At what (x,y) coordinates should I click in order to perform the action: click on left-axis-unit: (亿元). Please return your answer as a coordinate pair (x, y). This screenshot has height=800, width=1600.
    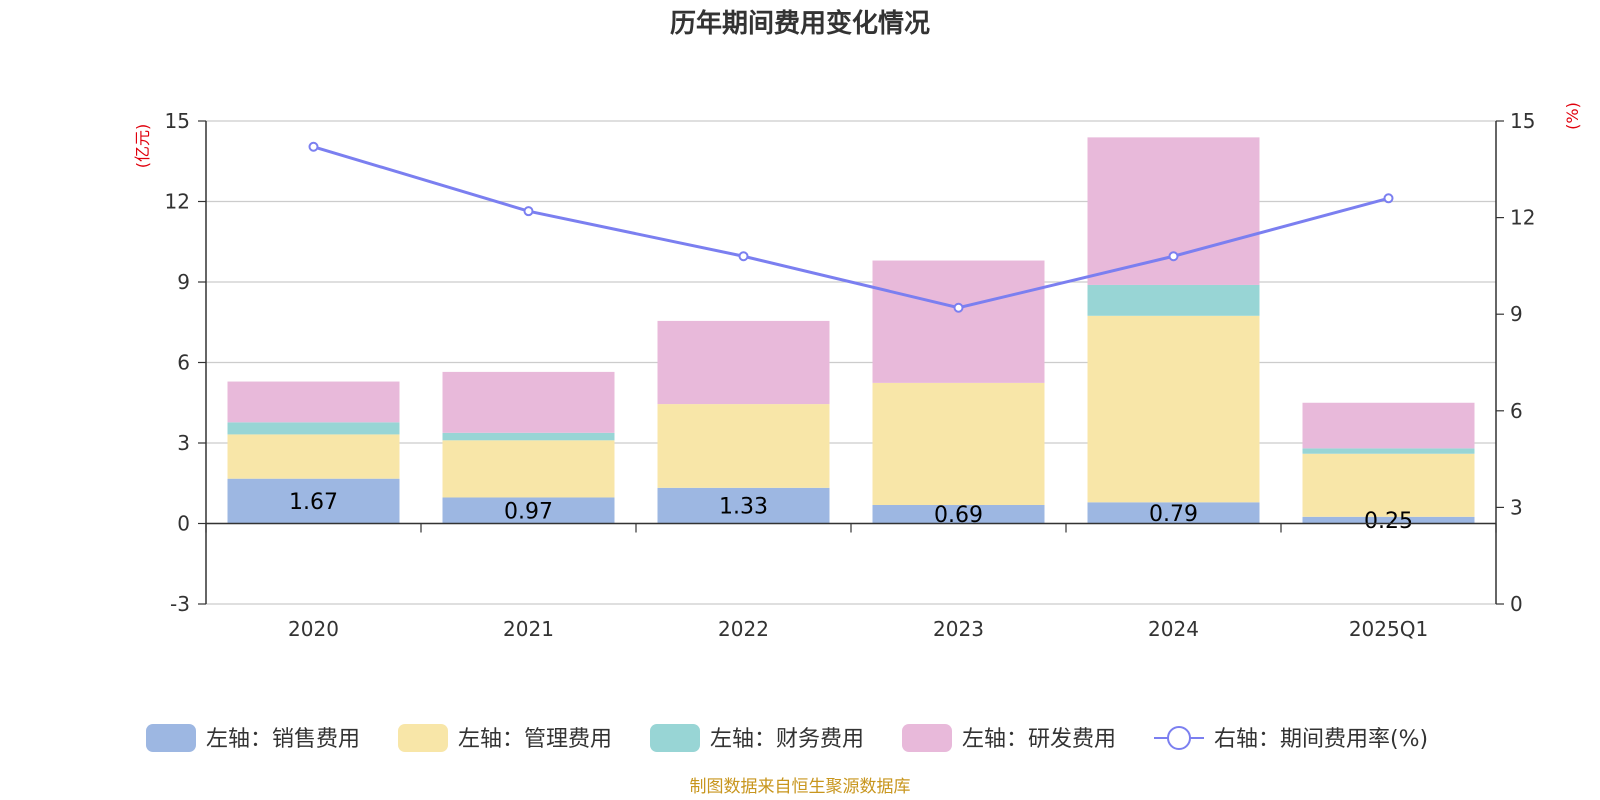
    Looking at the image, I should click on (142, 146).